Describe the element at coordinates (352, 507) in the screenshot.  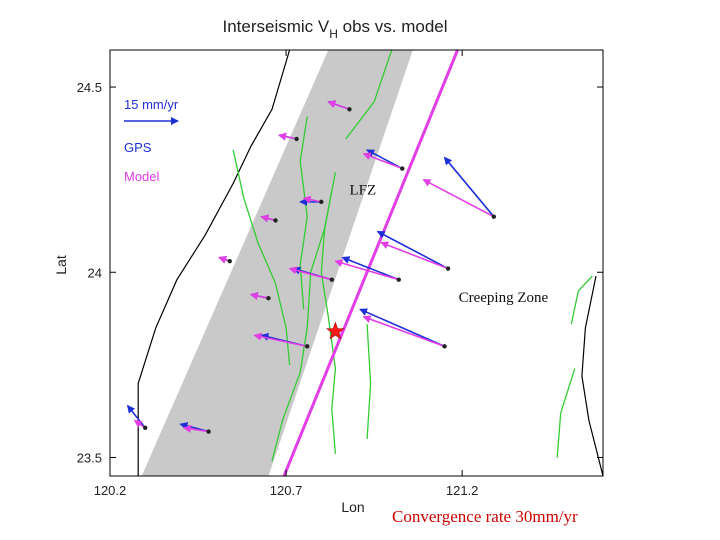
I see `x-axis-label: Lon` at that location.